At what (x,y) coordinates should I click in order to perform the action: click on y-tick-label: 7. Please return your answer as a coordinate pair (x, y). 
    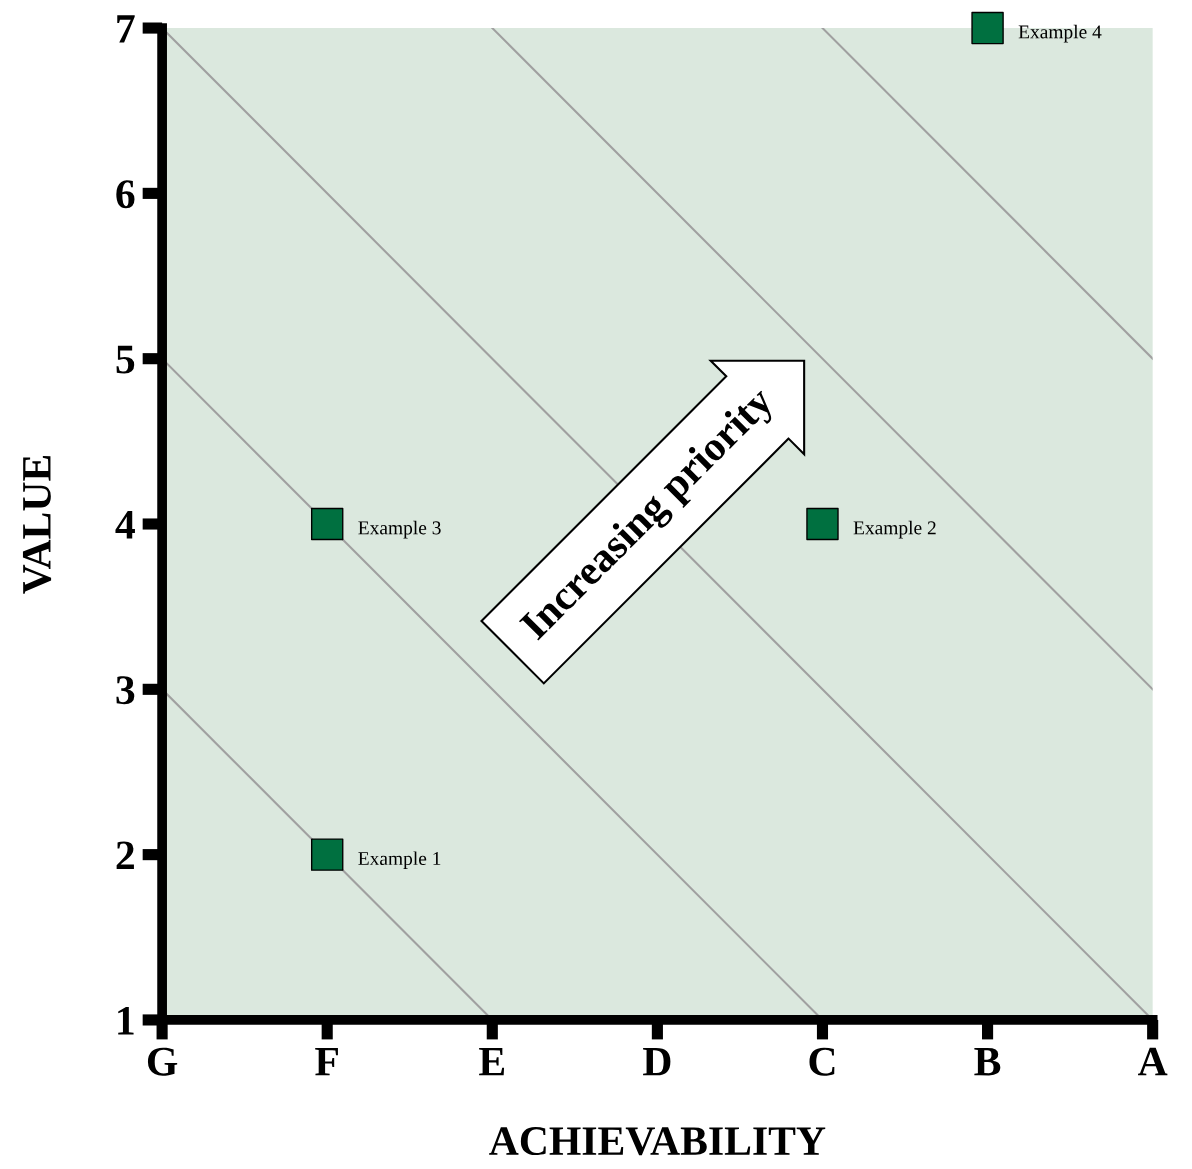
    Looking at the image, I should click on (126, 29).